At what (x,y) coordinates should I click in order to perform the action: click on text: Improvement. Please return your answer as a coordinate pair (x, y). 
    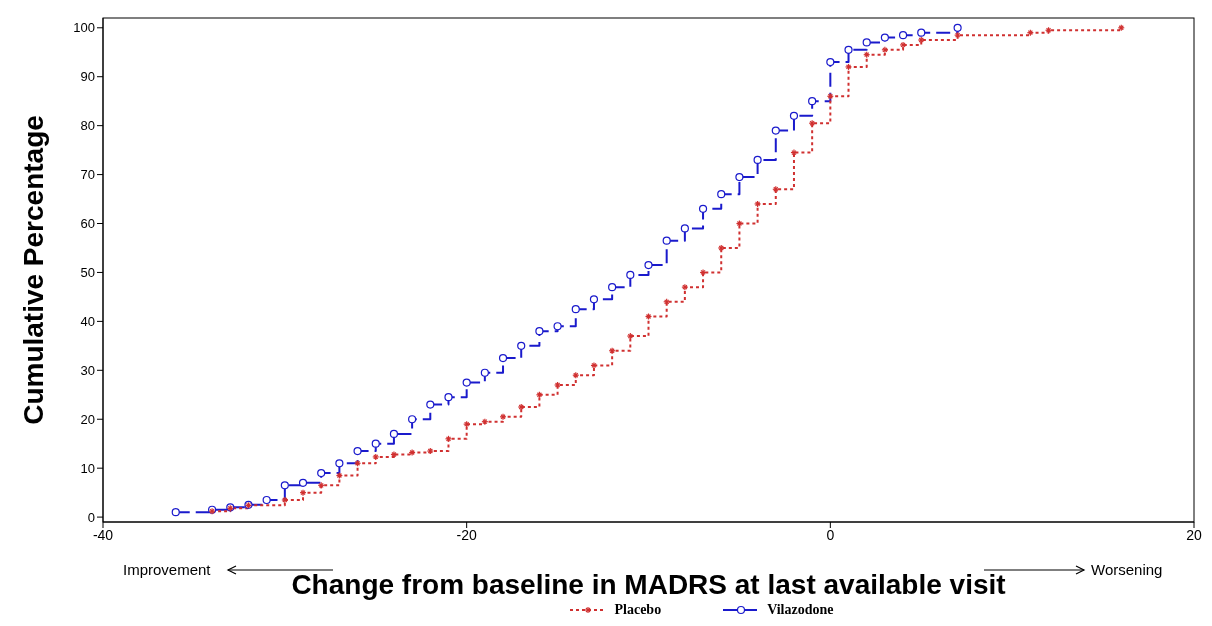
    Looking at the image, I should click on (167, 569).